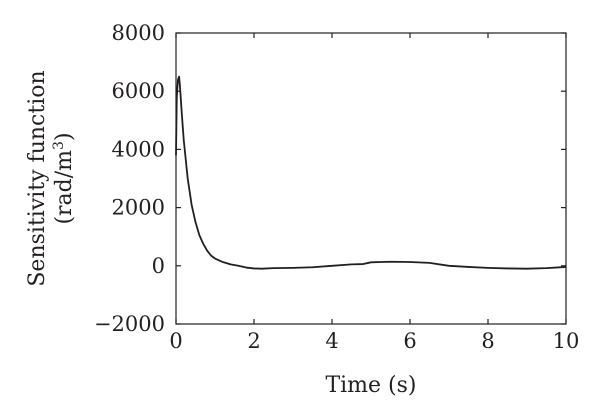 The width and height of the screenshot is (600, 420). I want to click on y-axis-label-line2: (rad/m3), so click(64, 178).